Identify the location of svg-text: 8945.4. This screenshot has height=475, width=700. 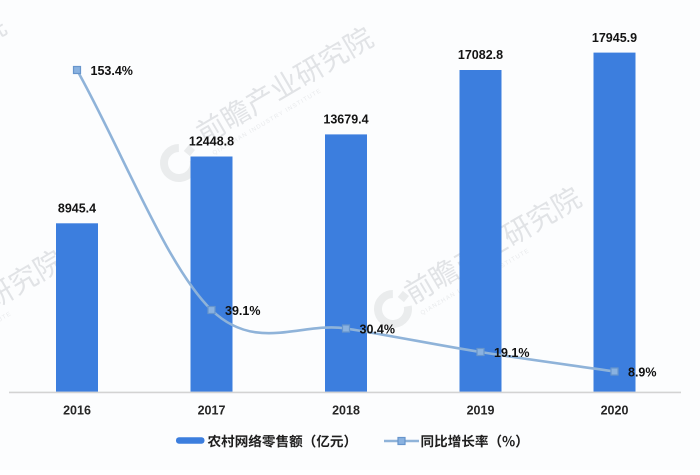
(77, 209).